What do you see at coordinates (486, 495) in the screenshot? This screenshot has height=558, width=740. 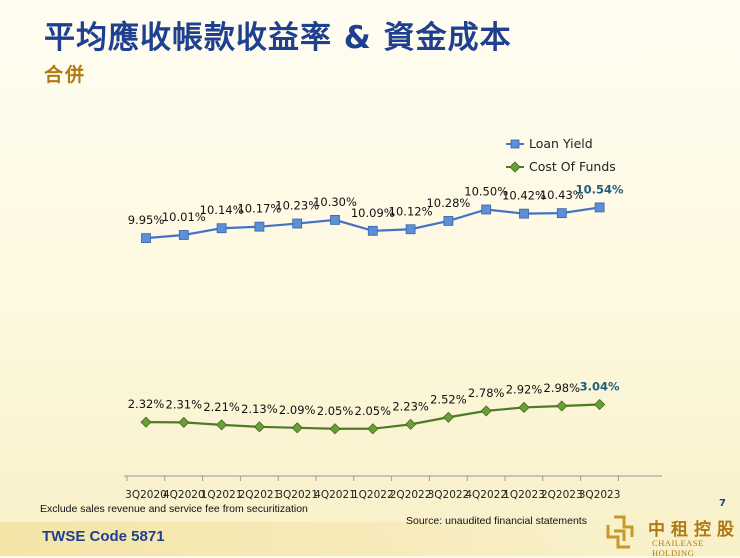 I see `x-tick-label: 4Q2022` at bounding box center [486, 495].